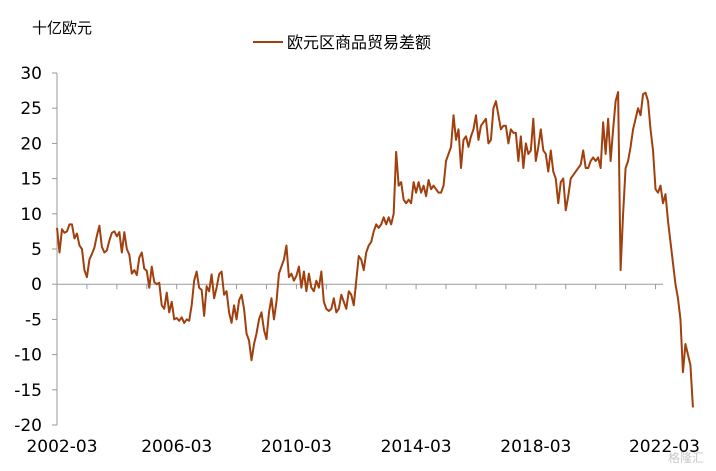 The height and width of the screenshot is (471, 716). Describe the element at coordinates (28, 356) in the screenshot. I see `y-tick-label: -10` at that location.